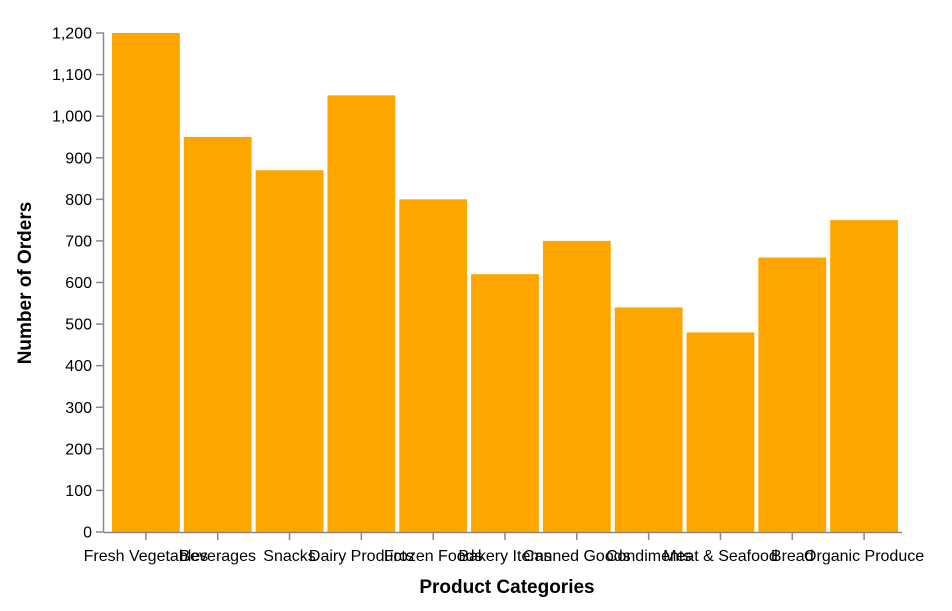 The image size is (952, 611). What do you see at coordinates (78, 200) in the screenshot?
I see `y-tick-label: 800` at bounding box center [78, 200].